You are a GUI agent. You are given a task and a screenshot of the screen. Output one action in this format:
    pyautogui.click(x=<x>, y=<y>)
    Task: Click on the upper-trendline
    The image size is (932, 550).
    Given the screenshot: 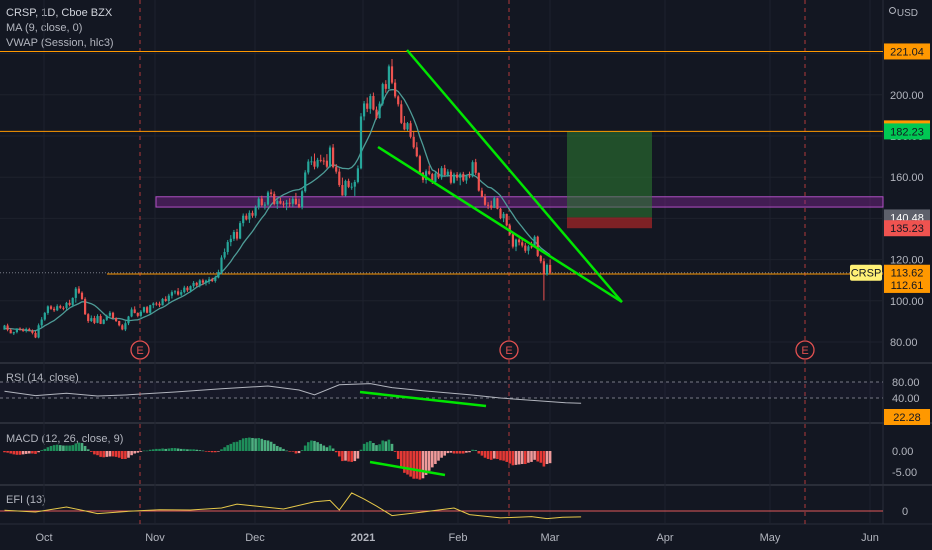 What is the action you would take?
    pyautogui.click(x=514, y=176)
    